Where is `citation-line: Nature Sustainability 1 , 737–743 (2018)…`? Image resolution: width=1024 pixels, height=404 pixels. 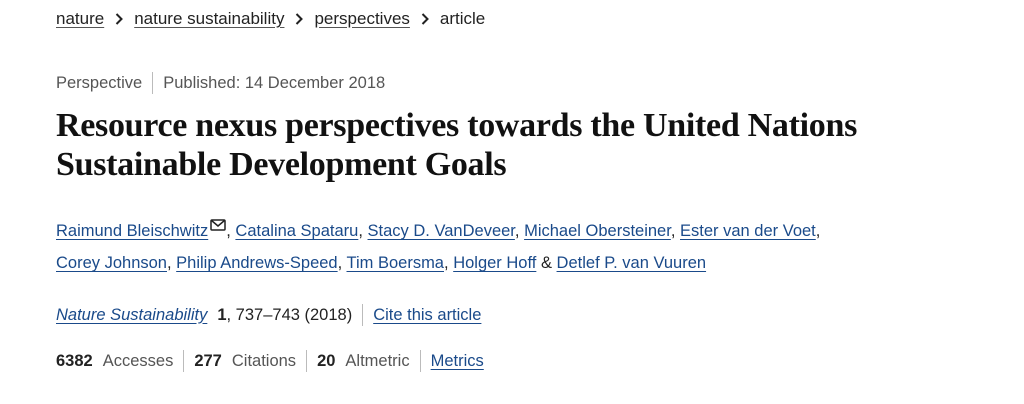
citation-line: Nature Sustainability 1 , 737–743 (2018)… is located at coordinates (268, 315).